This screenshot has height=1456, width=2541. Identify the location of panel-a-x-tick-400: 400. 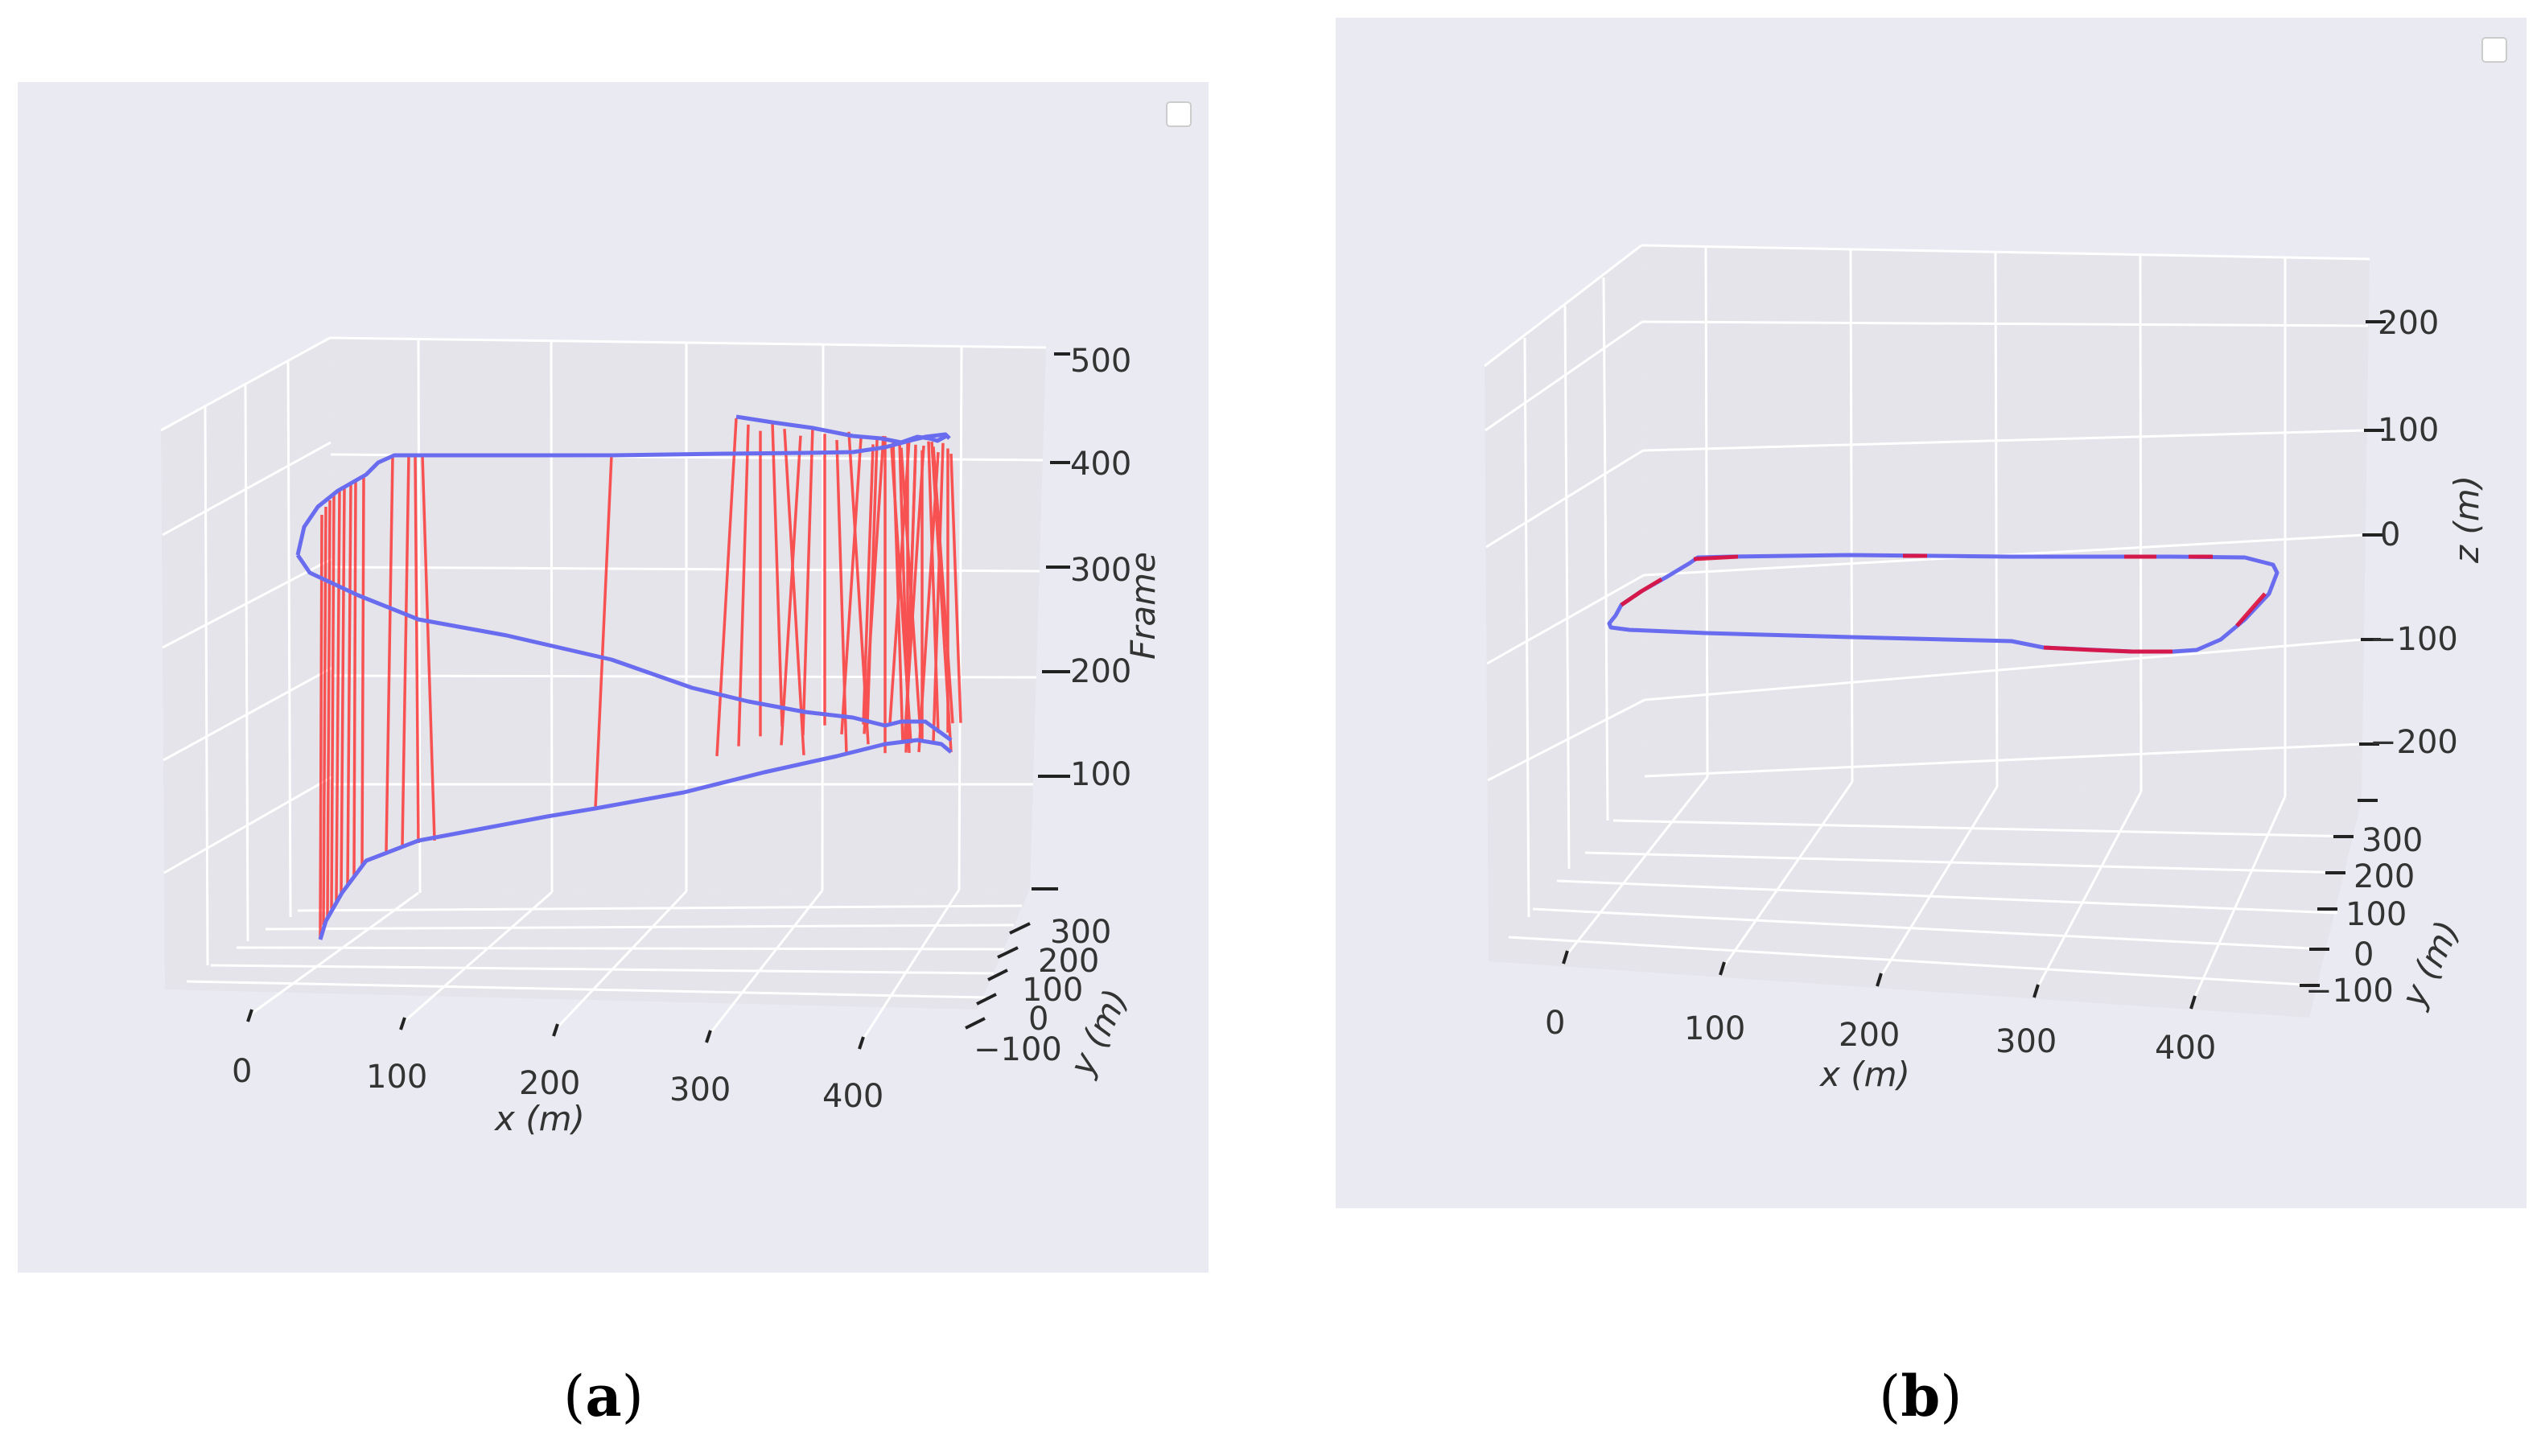
(852, 1096).